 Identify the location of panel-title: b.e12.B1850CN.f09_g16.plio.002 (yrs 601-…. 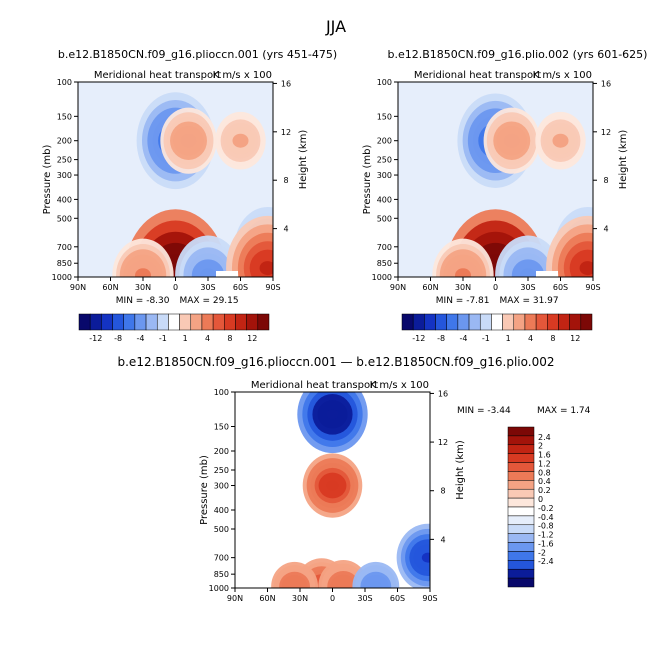
(518, 54).